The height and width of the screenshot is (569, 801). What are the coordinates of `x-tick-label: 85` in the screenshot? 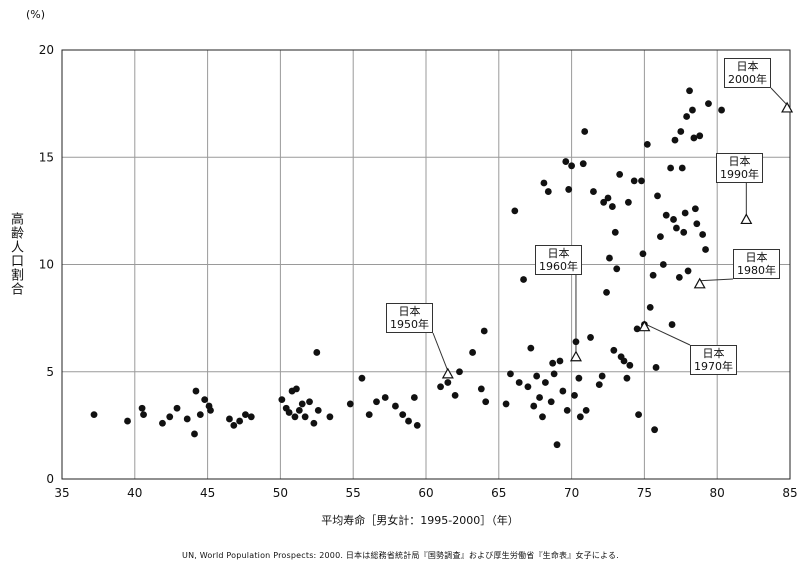 It's located at (789, 493).